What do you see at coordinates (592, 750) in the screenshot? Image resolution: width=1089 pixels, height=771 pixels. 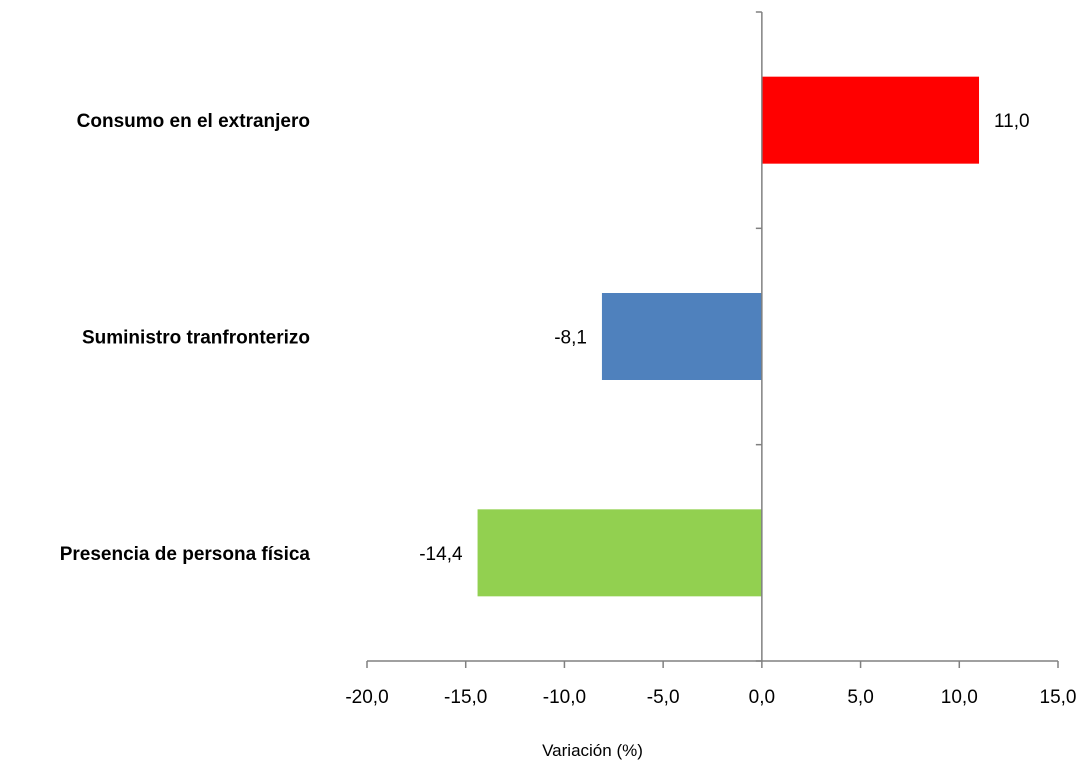 I see `x-axis-title: Variación (%)` at bounding box center [592, 750].